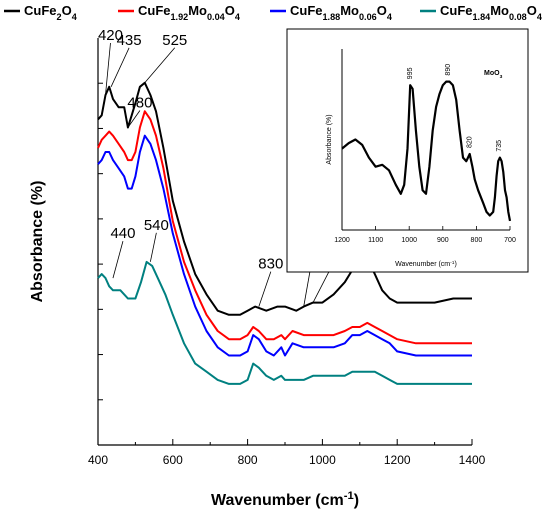  What do you see at coordinates (448, 70) in the screenshot?
I see `inset-peak-label: 890` at bounding box center [448, 70].